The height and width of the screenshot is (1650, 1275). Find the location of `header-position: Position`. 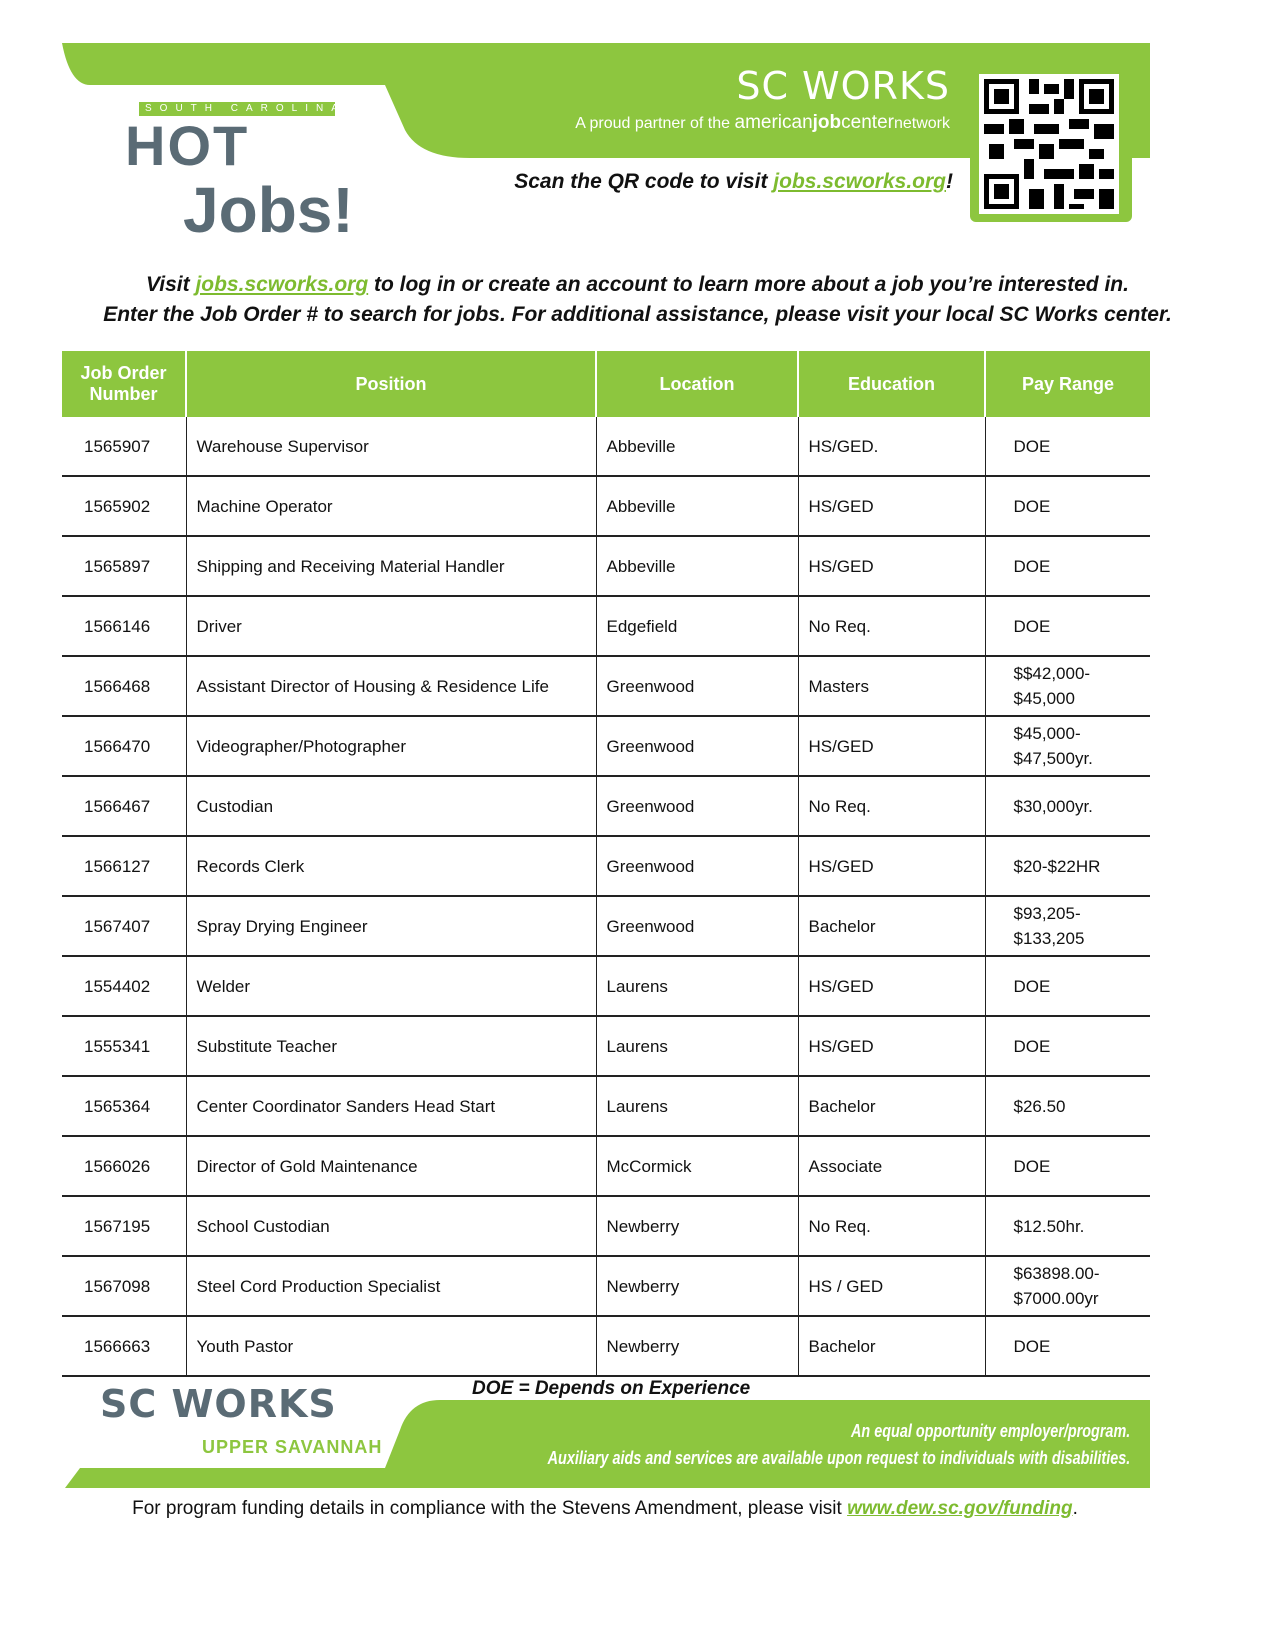

header-position: Position is located at coordinates (390, 384).